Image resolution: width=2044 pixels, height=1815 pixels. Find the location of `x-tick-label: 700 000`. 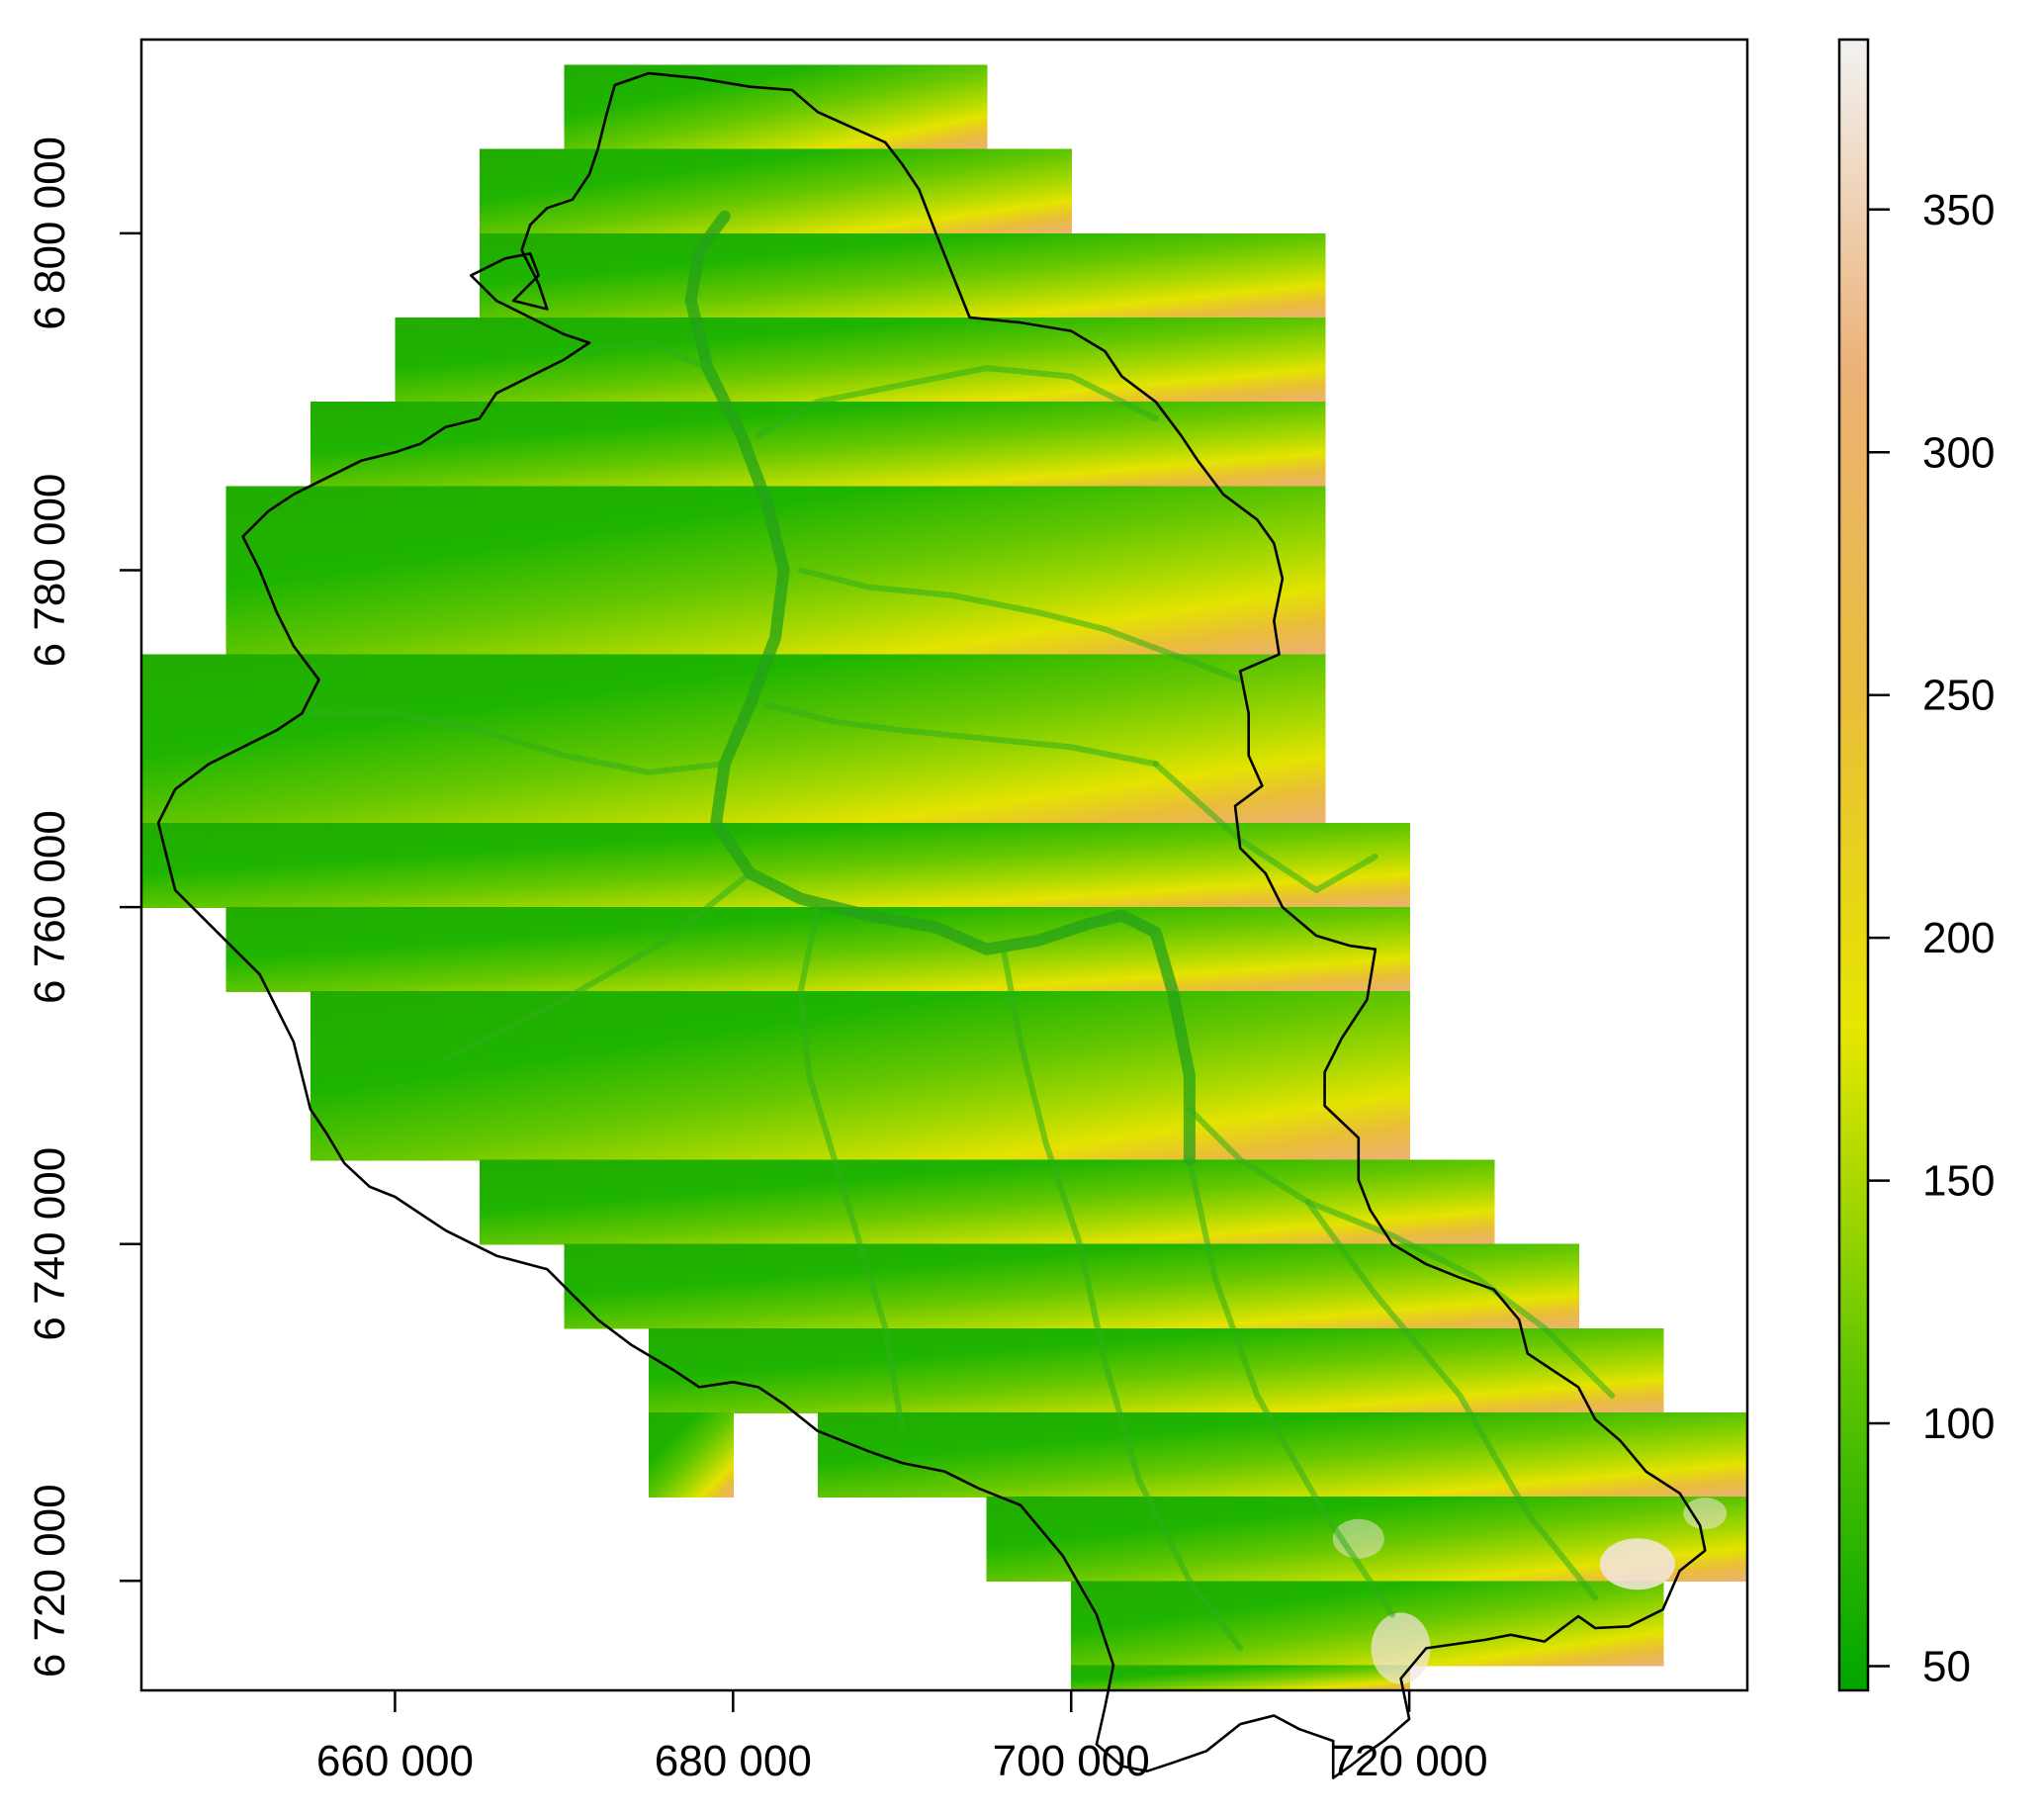

x-tick-label: 700 000 is located at coordinates (1071, 1761).